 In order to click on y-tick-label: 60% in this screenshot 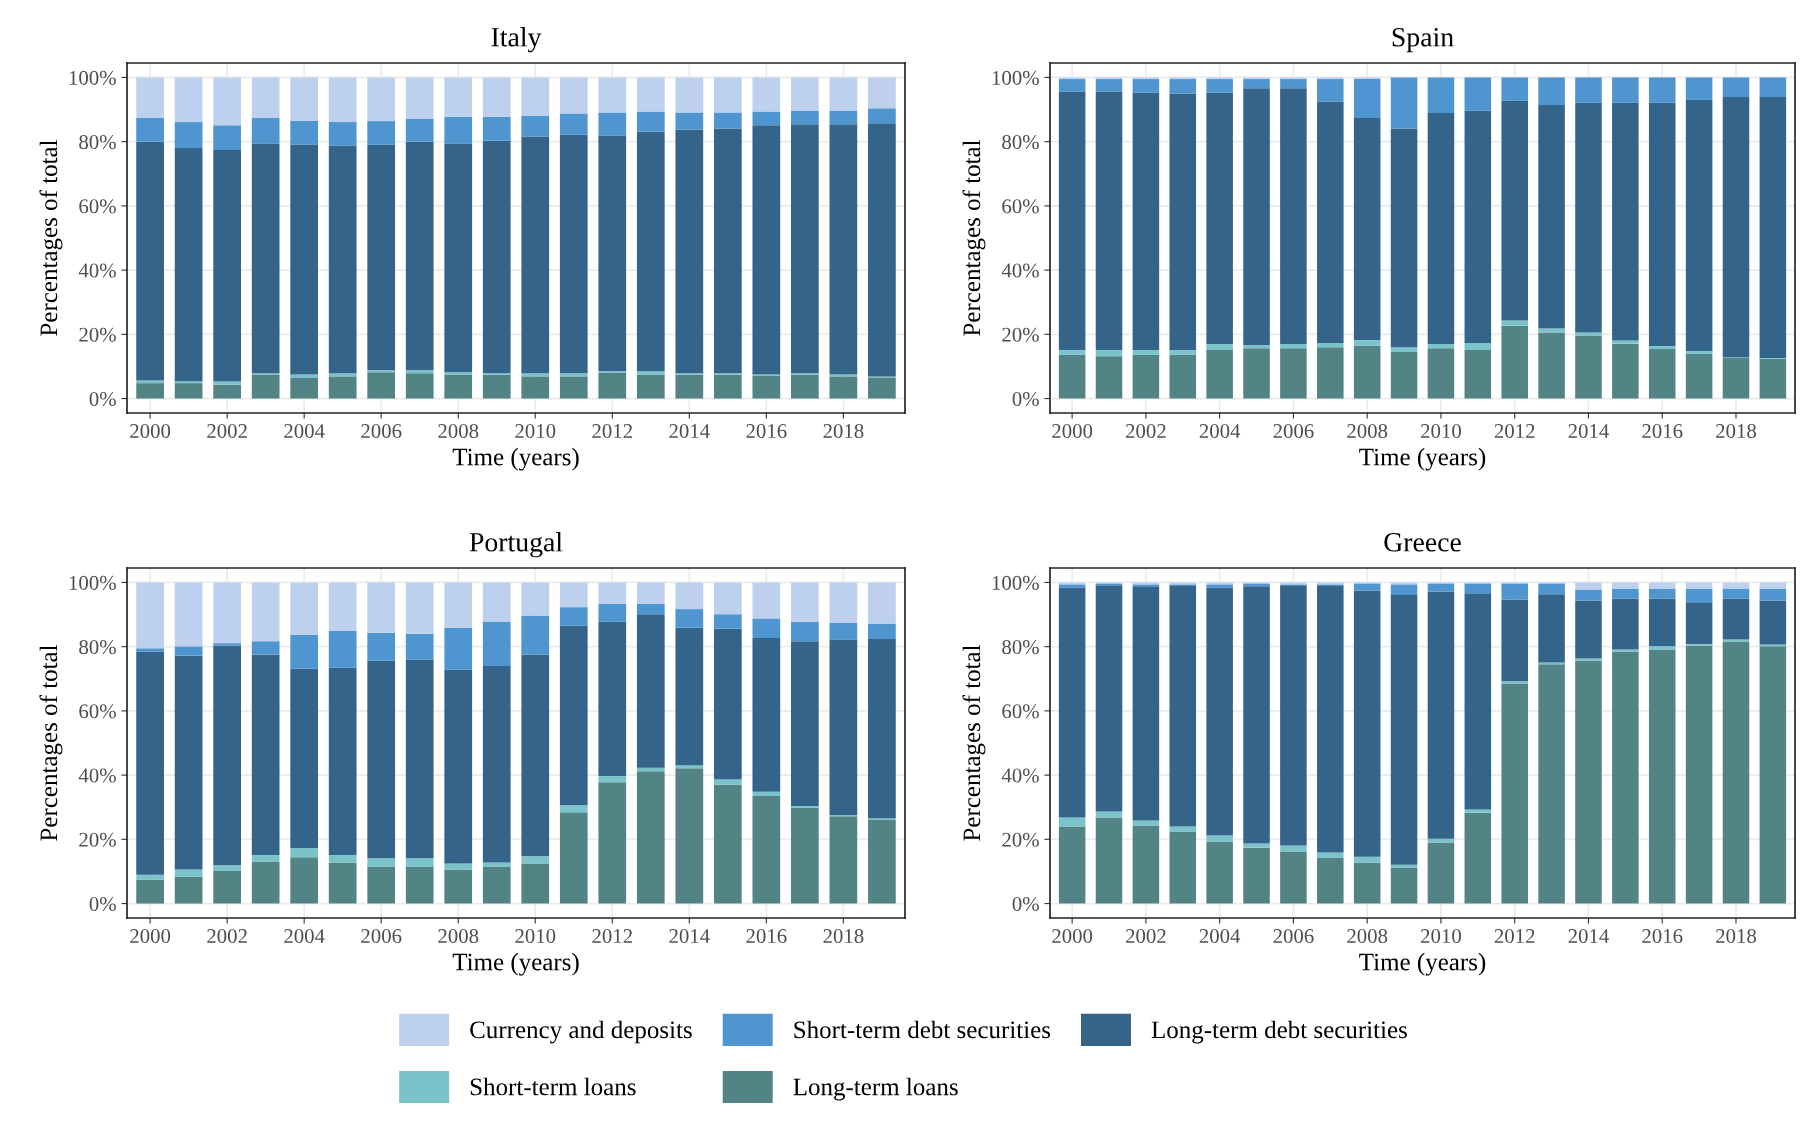, I will do `click(1020, 206)`.